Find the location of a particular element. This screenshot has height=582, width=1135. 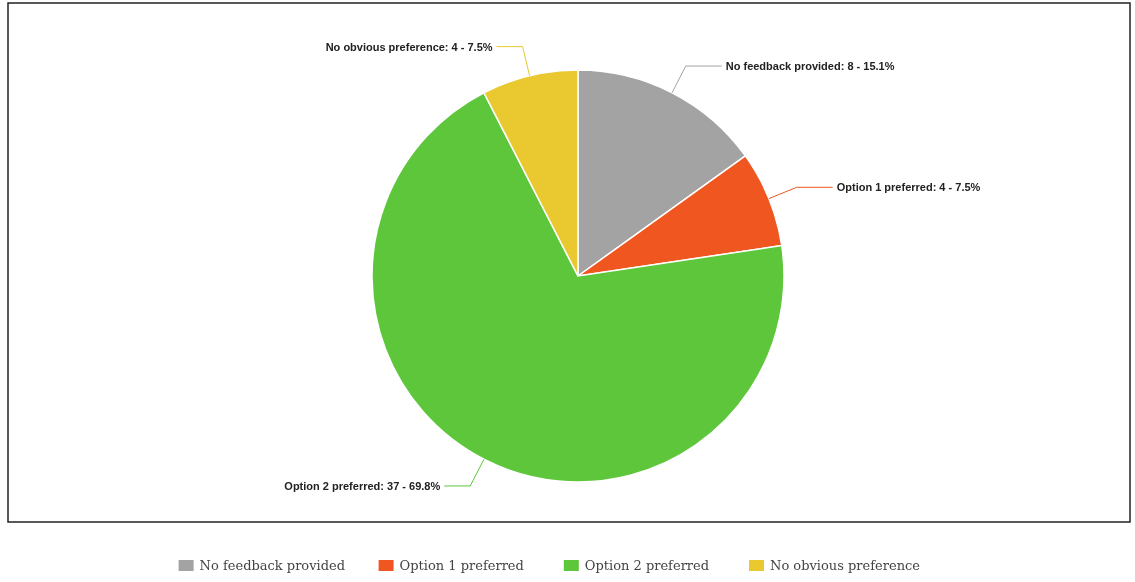

data-label: No obvious preference: 4 - 7.5% is located at coordinates (409, 46).